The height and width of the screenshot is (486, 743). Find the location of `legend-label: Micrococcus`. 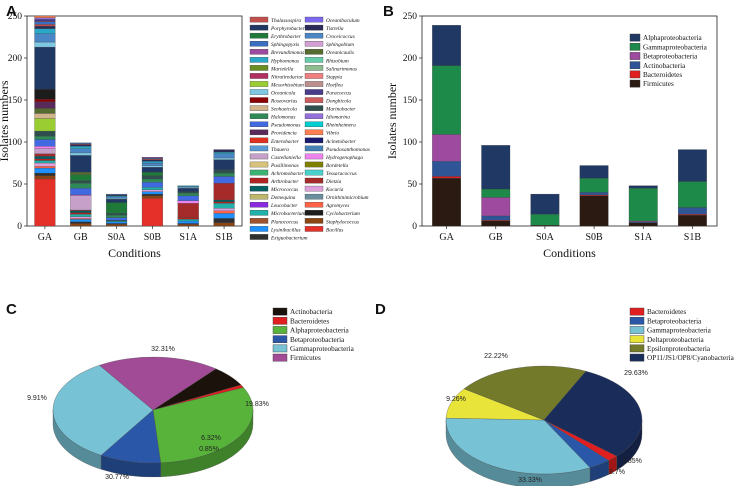

legend-label: Micrococcus is located at coordinates (284, 190).